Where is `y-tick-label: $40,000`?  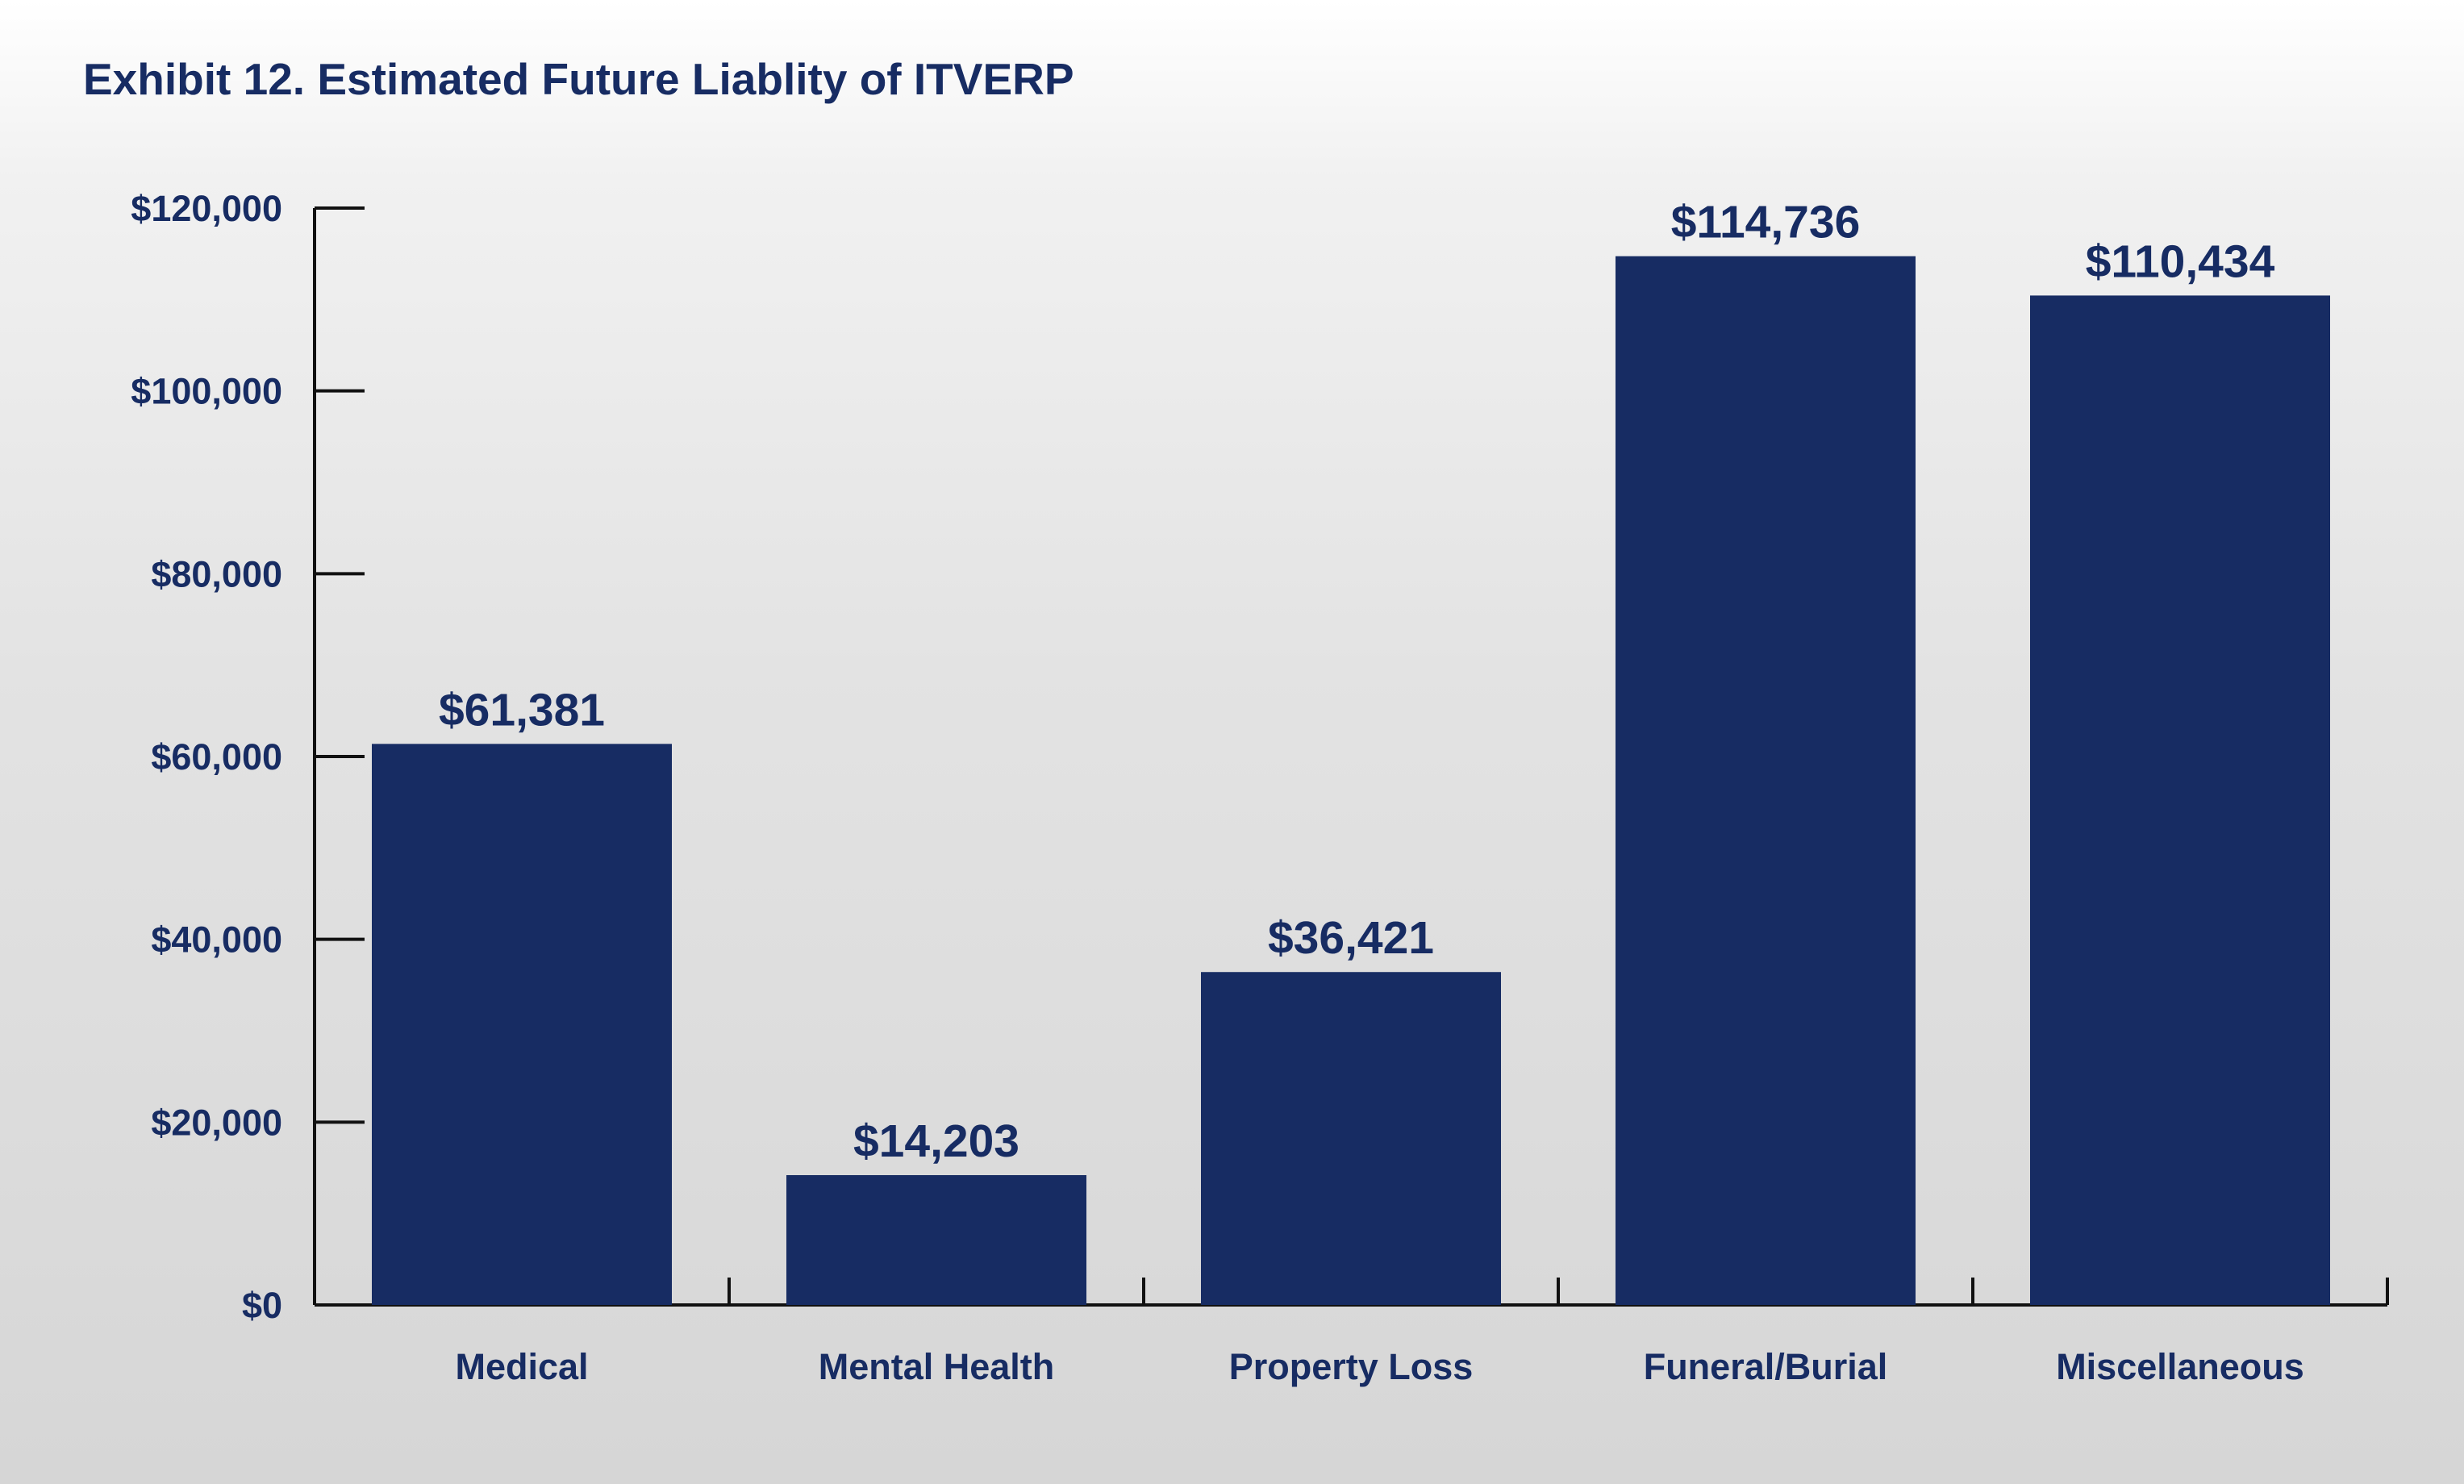 y-tick-label: $40,000 is located at coordinates (216, 940).